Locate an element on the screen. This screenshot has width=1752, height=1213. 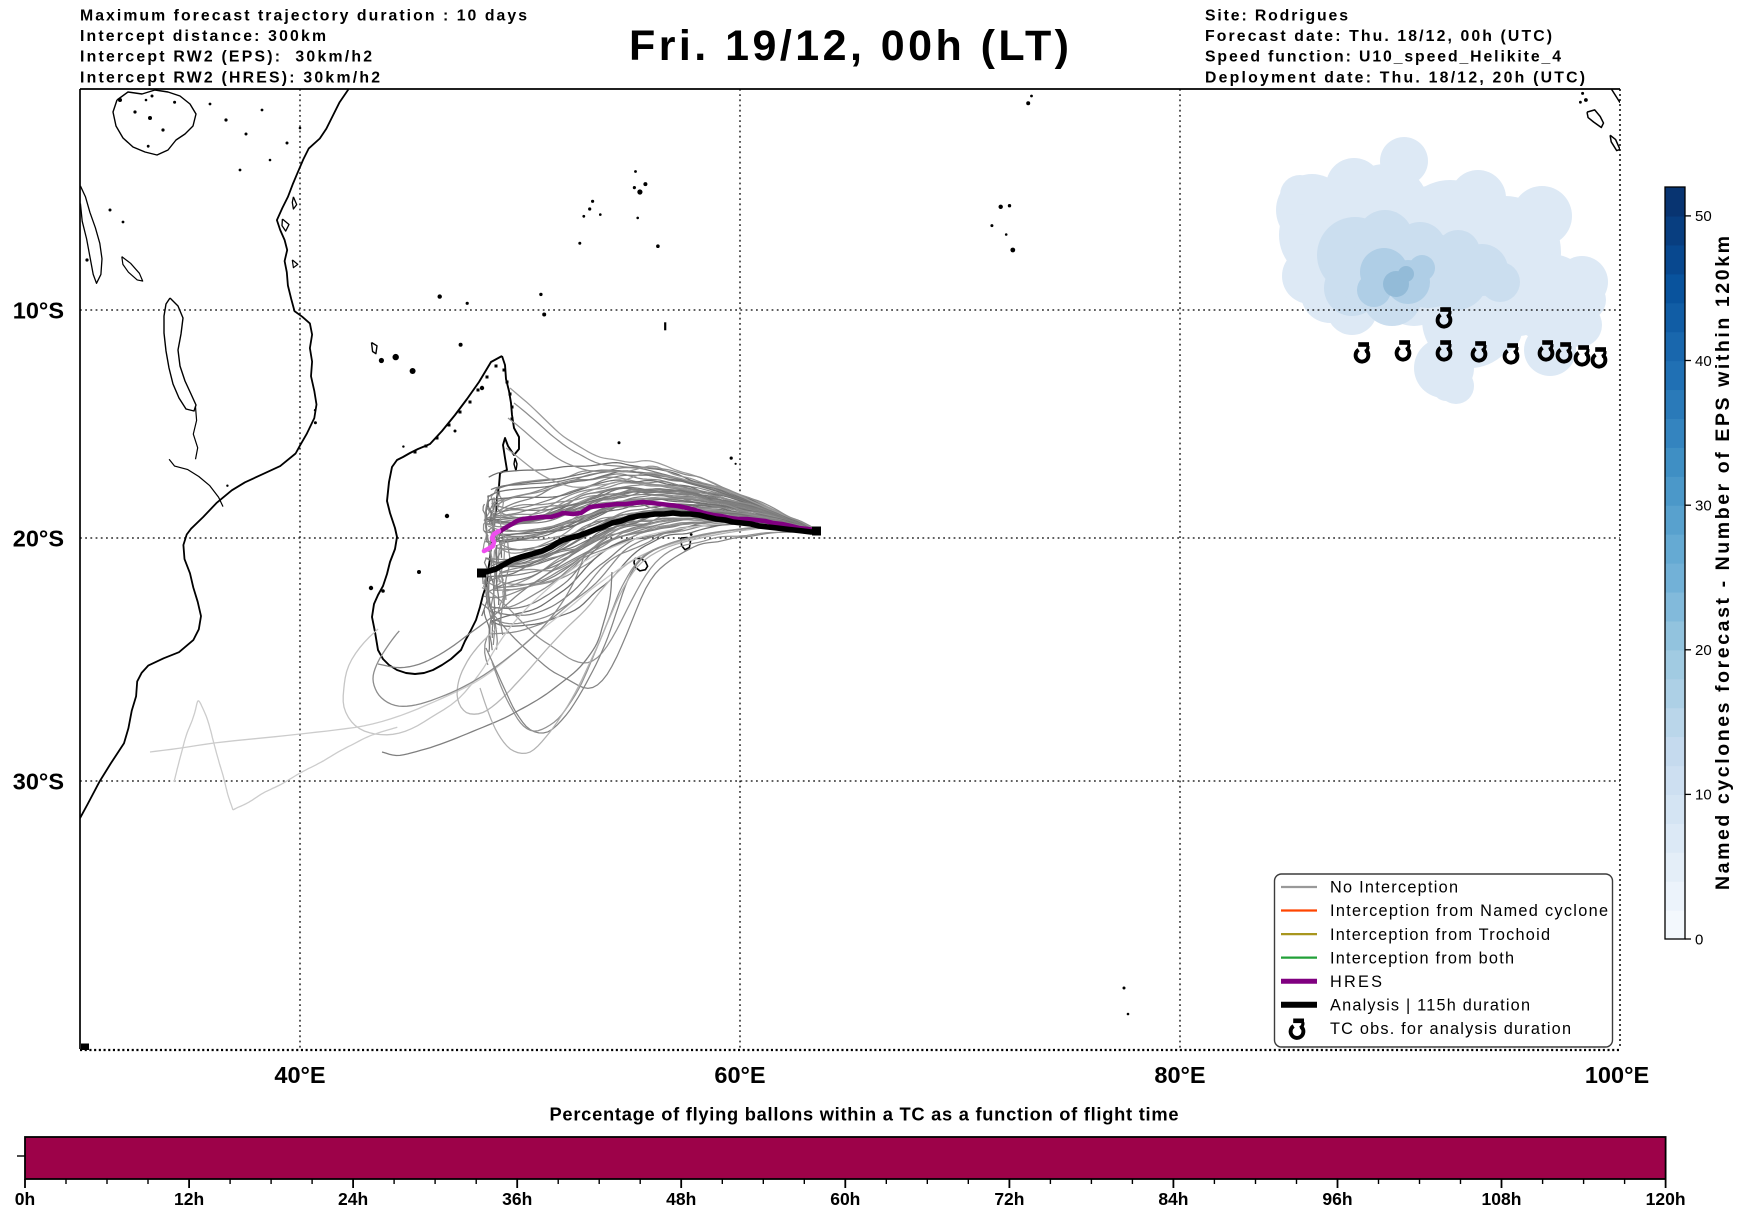
svg-text: TC obs. for analysis duration is located at coordinates (1450, 1029).